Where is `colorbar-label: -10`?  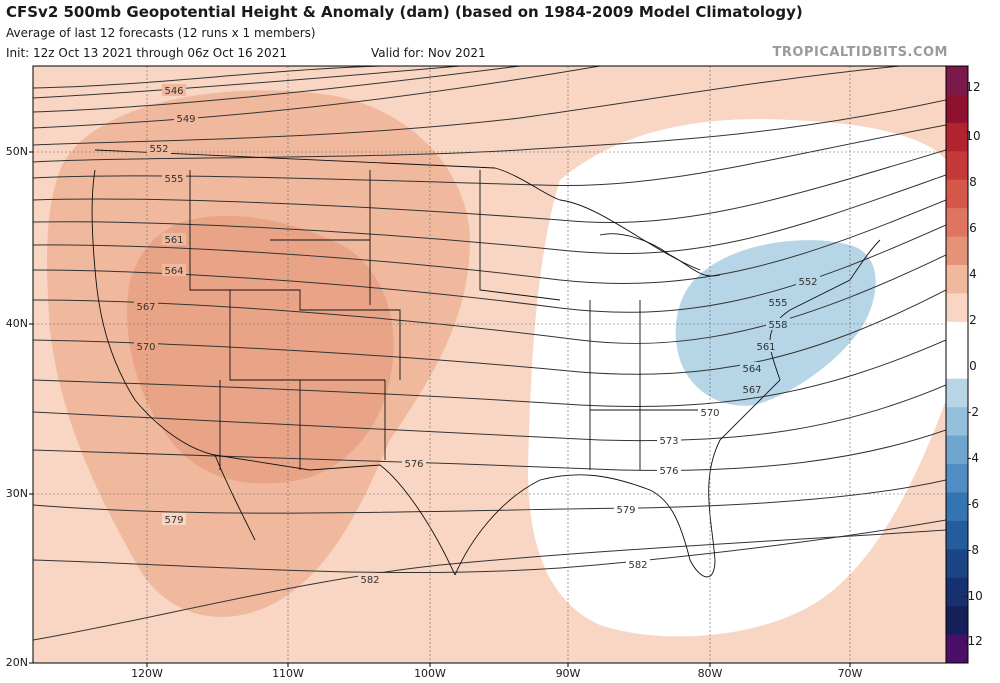
colorbar-label: -10 is located at coordinates (973, 596).